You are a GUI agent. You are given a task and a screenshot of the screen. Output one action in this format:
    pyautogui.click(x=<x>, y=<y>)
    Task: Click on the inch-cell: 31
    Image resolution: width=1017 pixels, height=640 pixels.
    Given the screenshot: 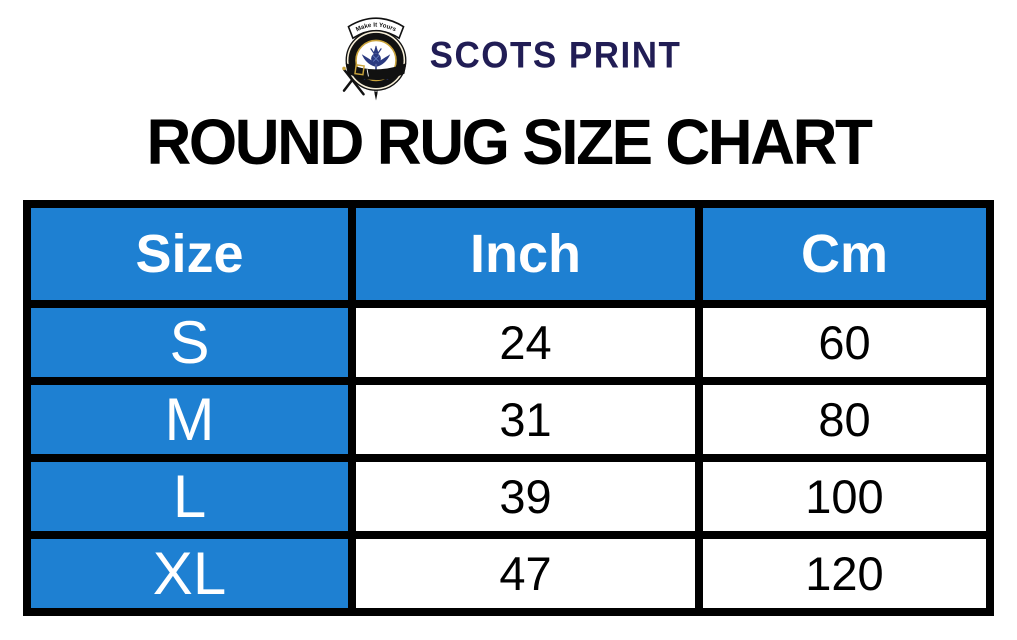 What is the action you would take?
    pyautogui.click(x=525, y=419)
    